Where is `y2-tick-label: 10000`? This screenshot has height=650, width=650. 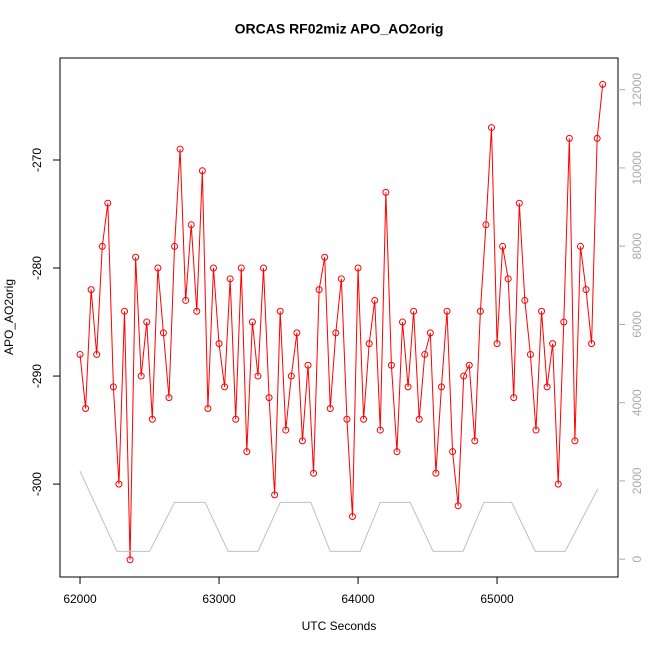
y2-tick-label: 10000 is located at coordinates (637, 168).